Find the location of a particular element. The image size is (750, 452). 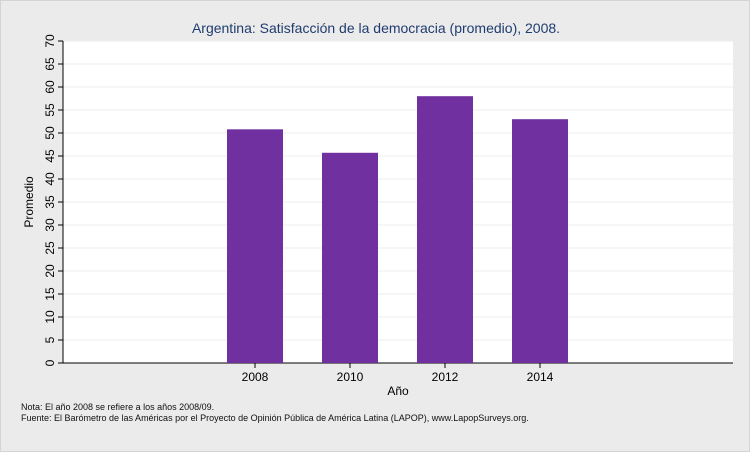

x-ticks: 2008 2010 2012 2014 is located at coordinates (398, 373).